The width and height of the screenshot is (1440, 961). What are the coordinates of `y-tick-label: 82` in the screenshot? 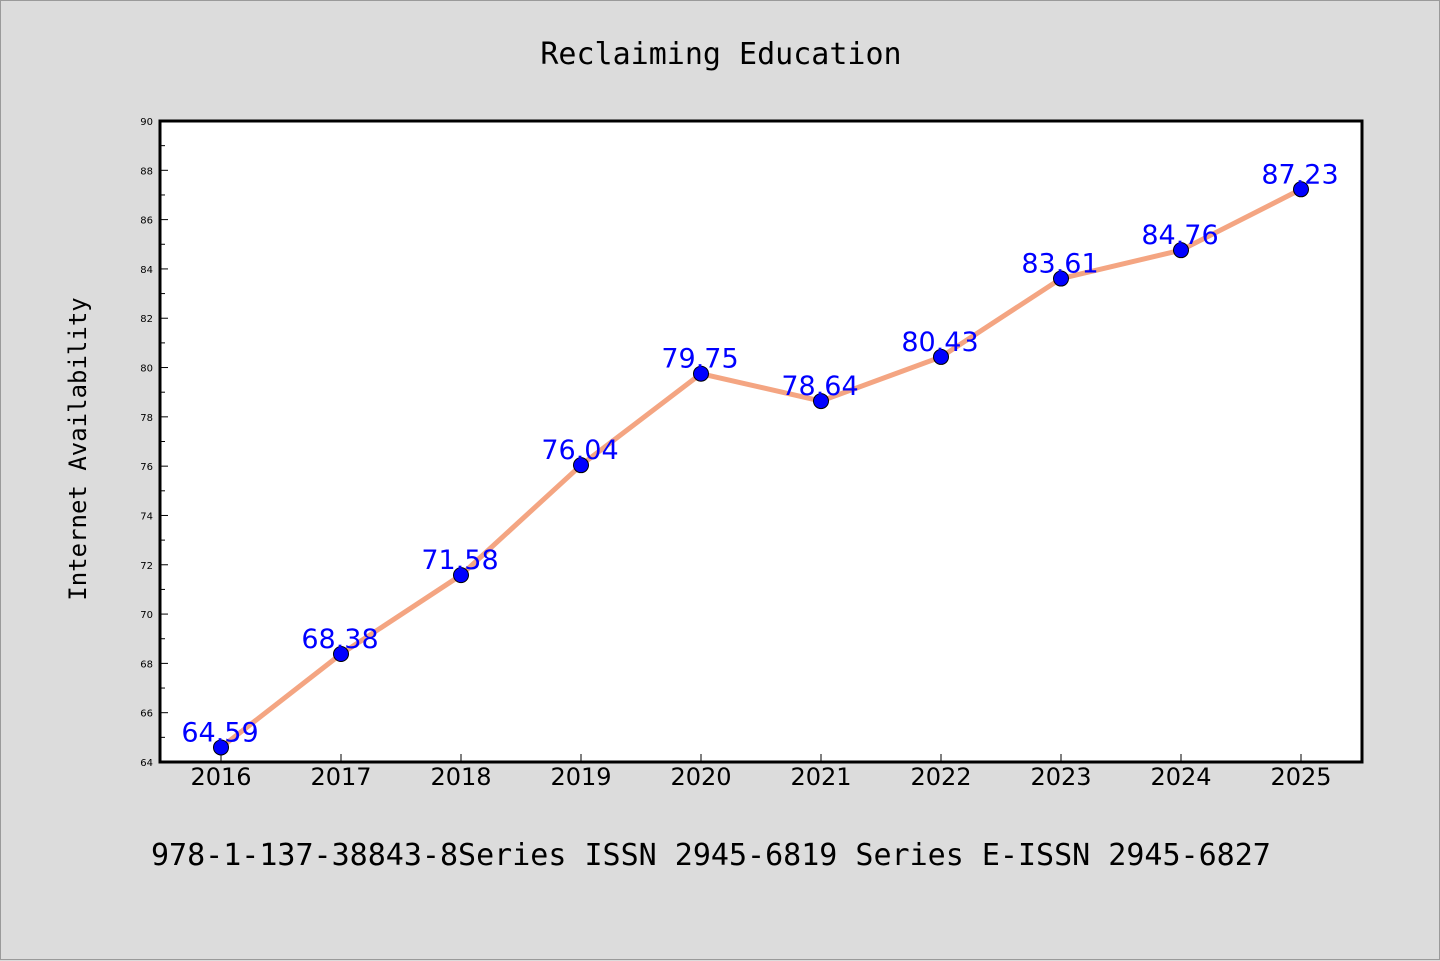 It's located at (146, 319).